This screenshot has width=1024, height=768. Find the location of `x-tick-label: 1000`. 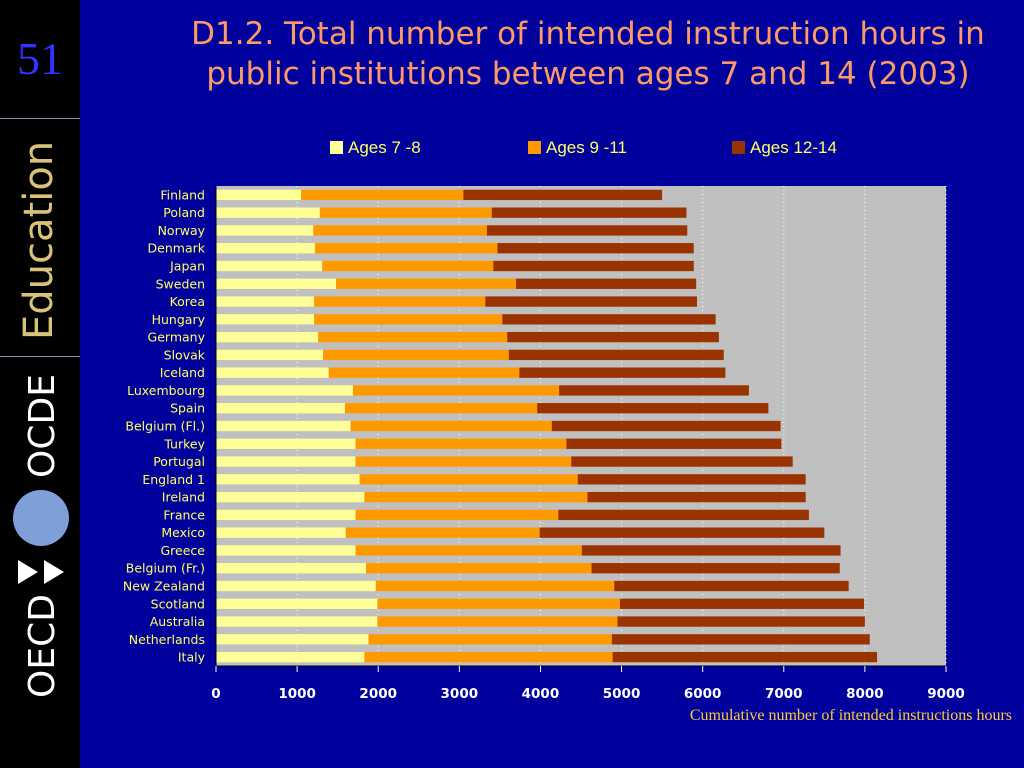

x-tick-label: 1000 is located at coordinates (297, 694).